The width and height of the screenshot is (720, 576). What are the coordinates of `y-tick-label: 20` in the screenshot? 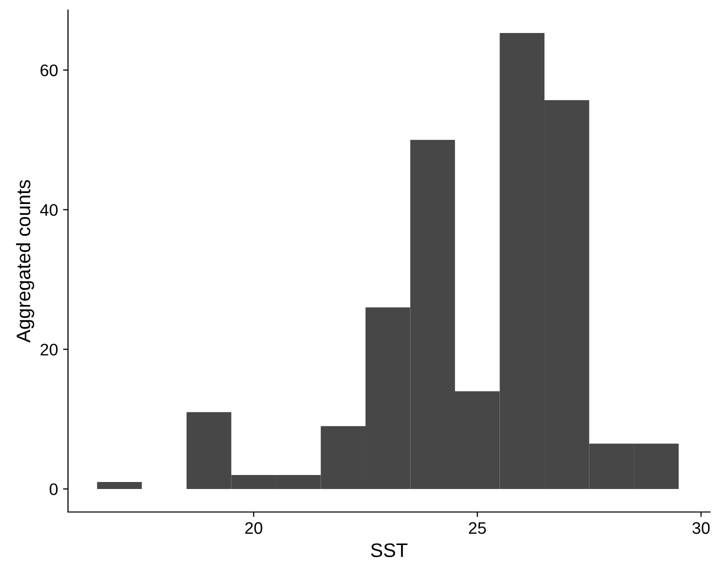 It's located at (49, 350).